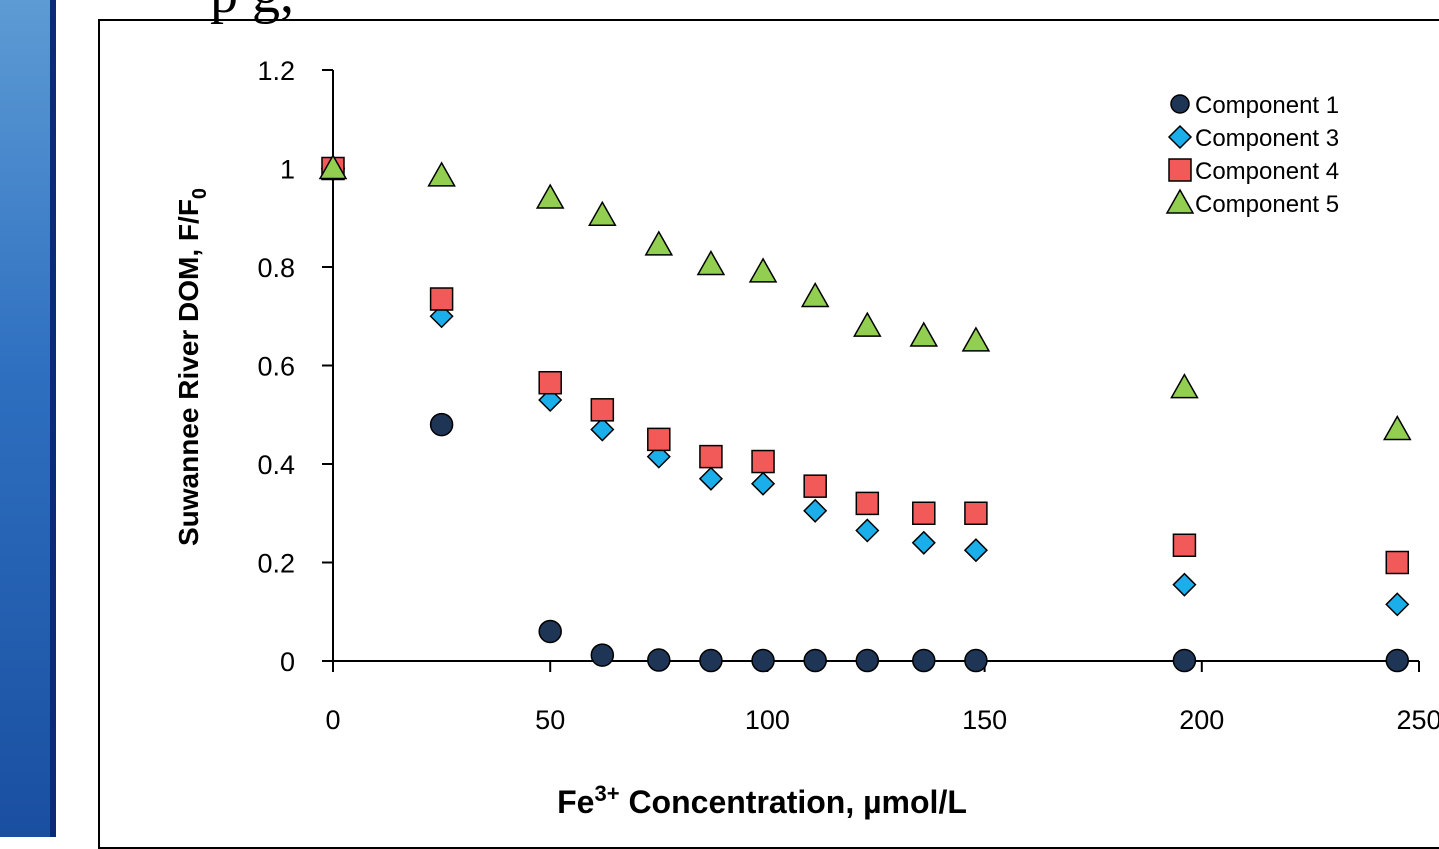  Describe the element at coordinates (767, 720) in the screenshot. I see `x-tick-label: 100` at that location.